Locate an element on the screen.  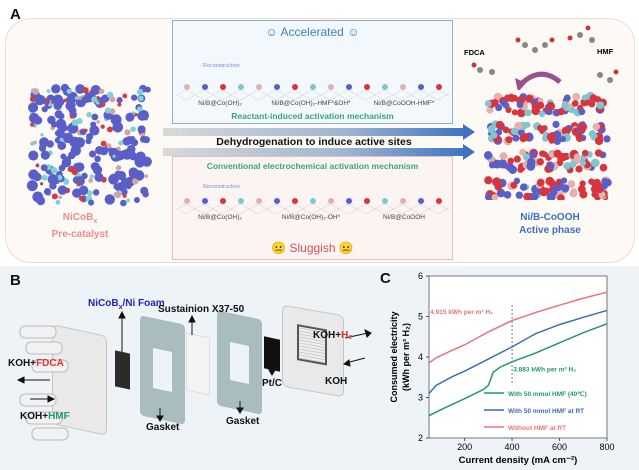
panel-c-label: C is located at coordinates (385, 278).